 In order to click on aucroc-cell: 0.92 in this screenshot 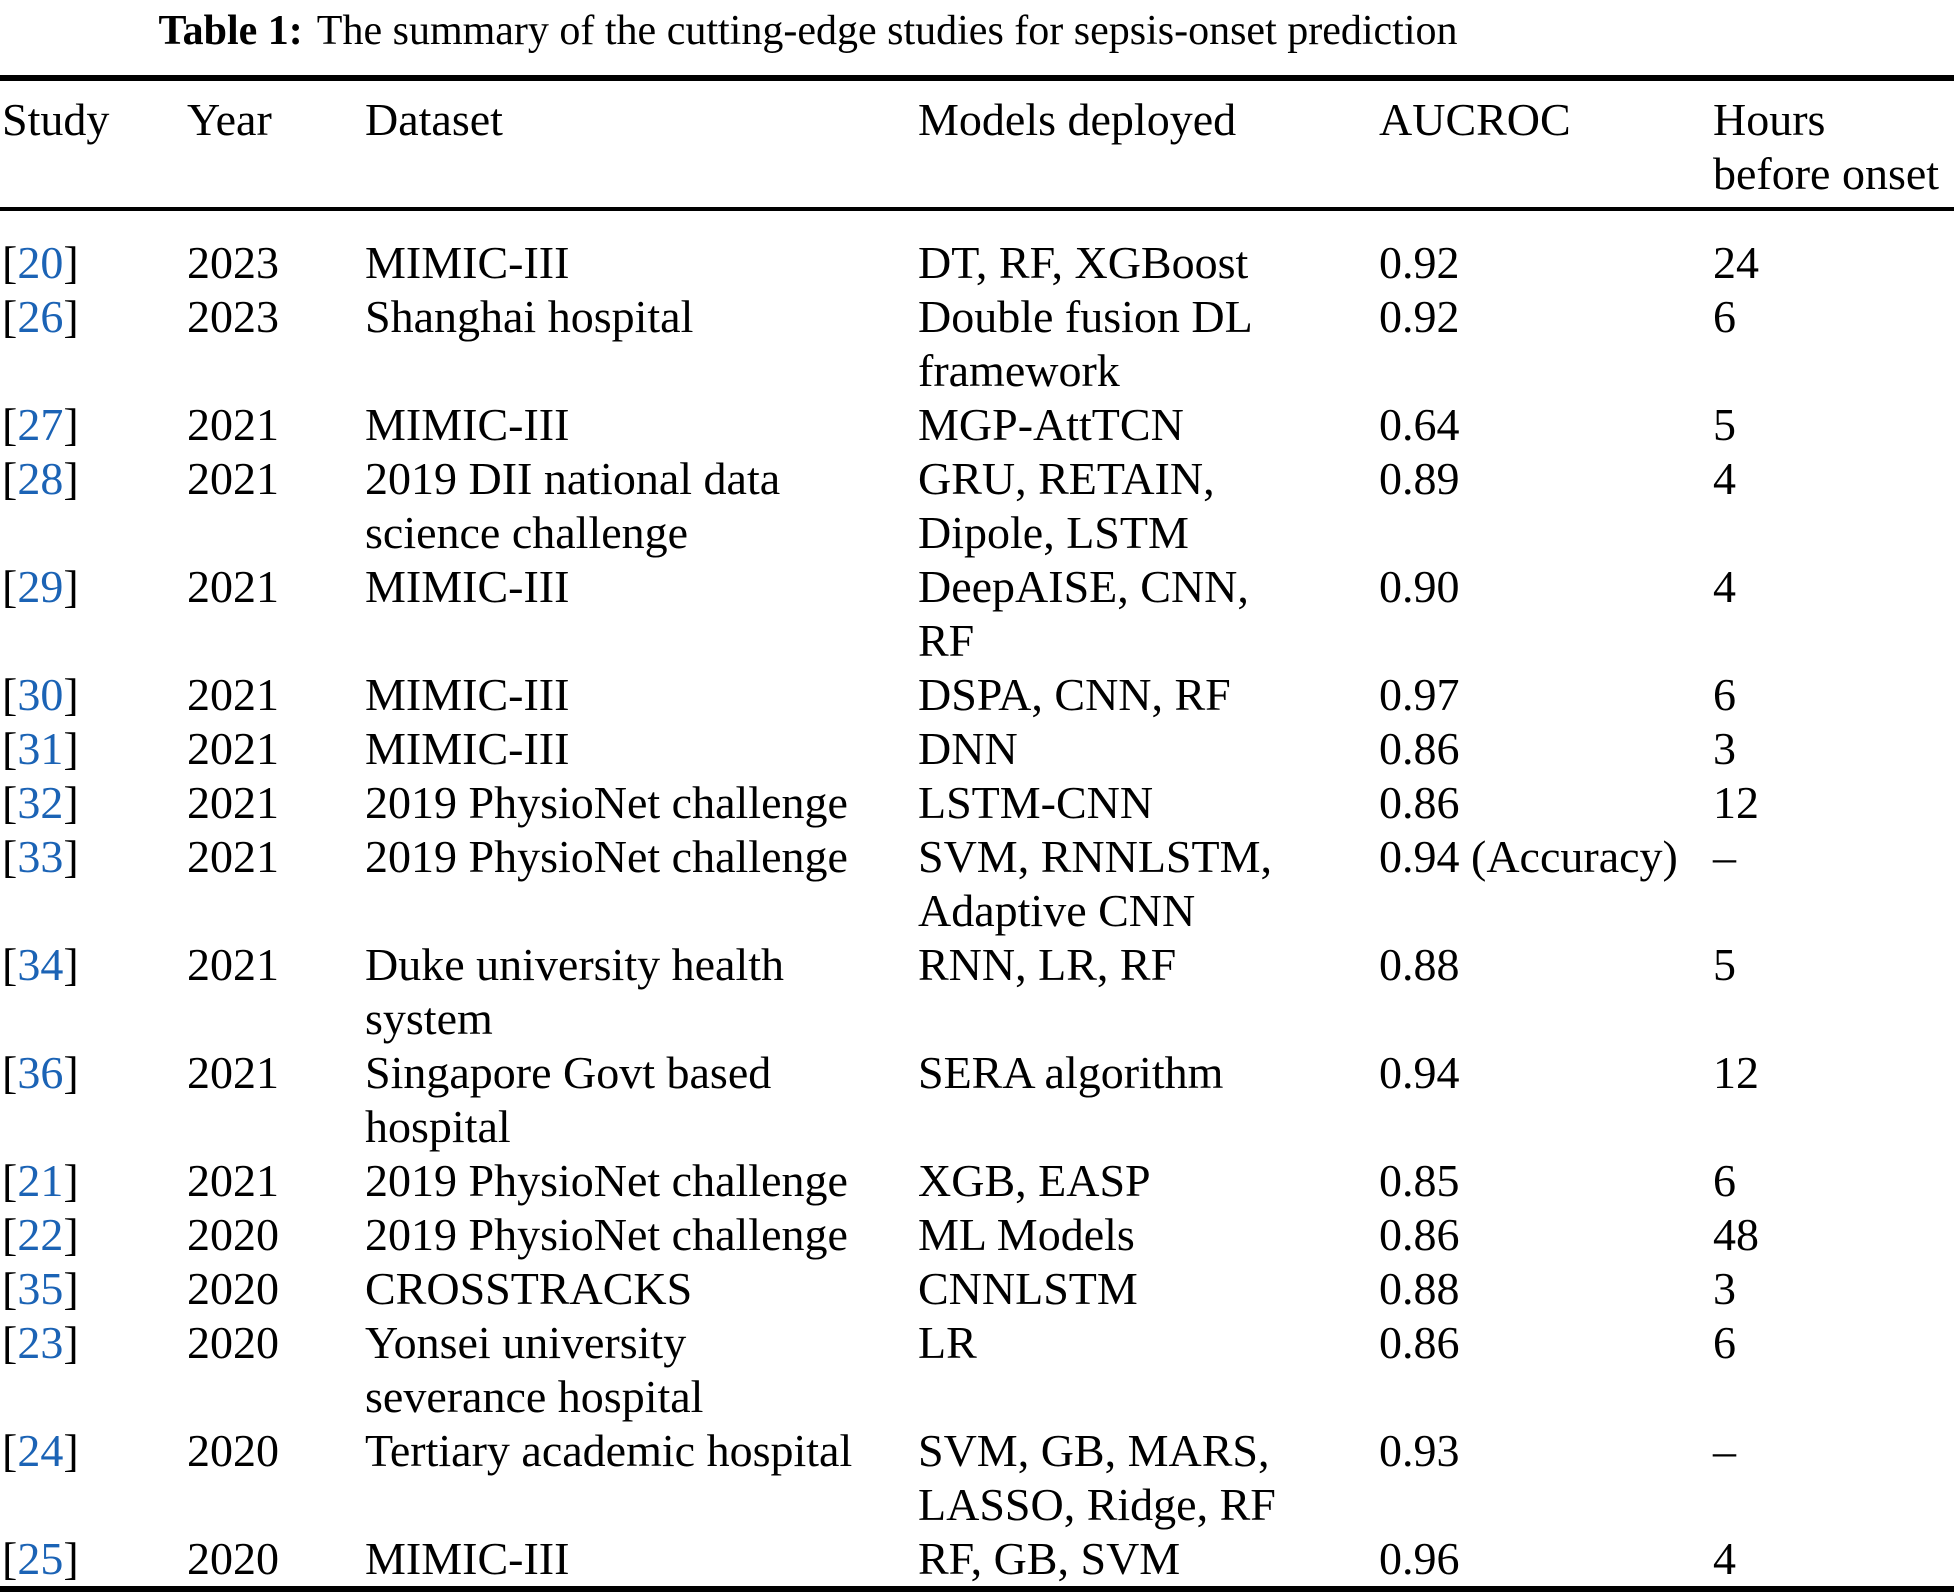, I will do `click(1419, 262)`.